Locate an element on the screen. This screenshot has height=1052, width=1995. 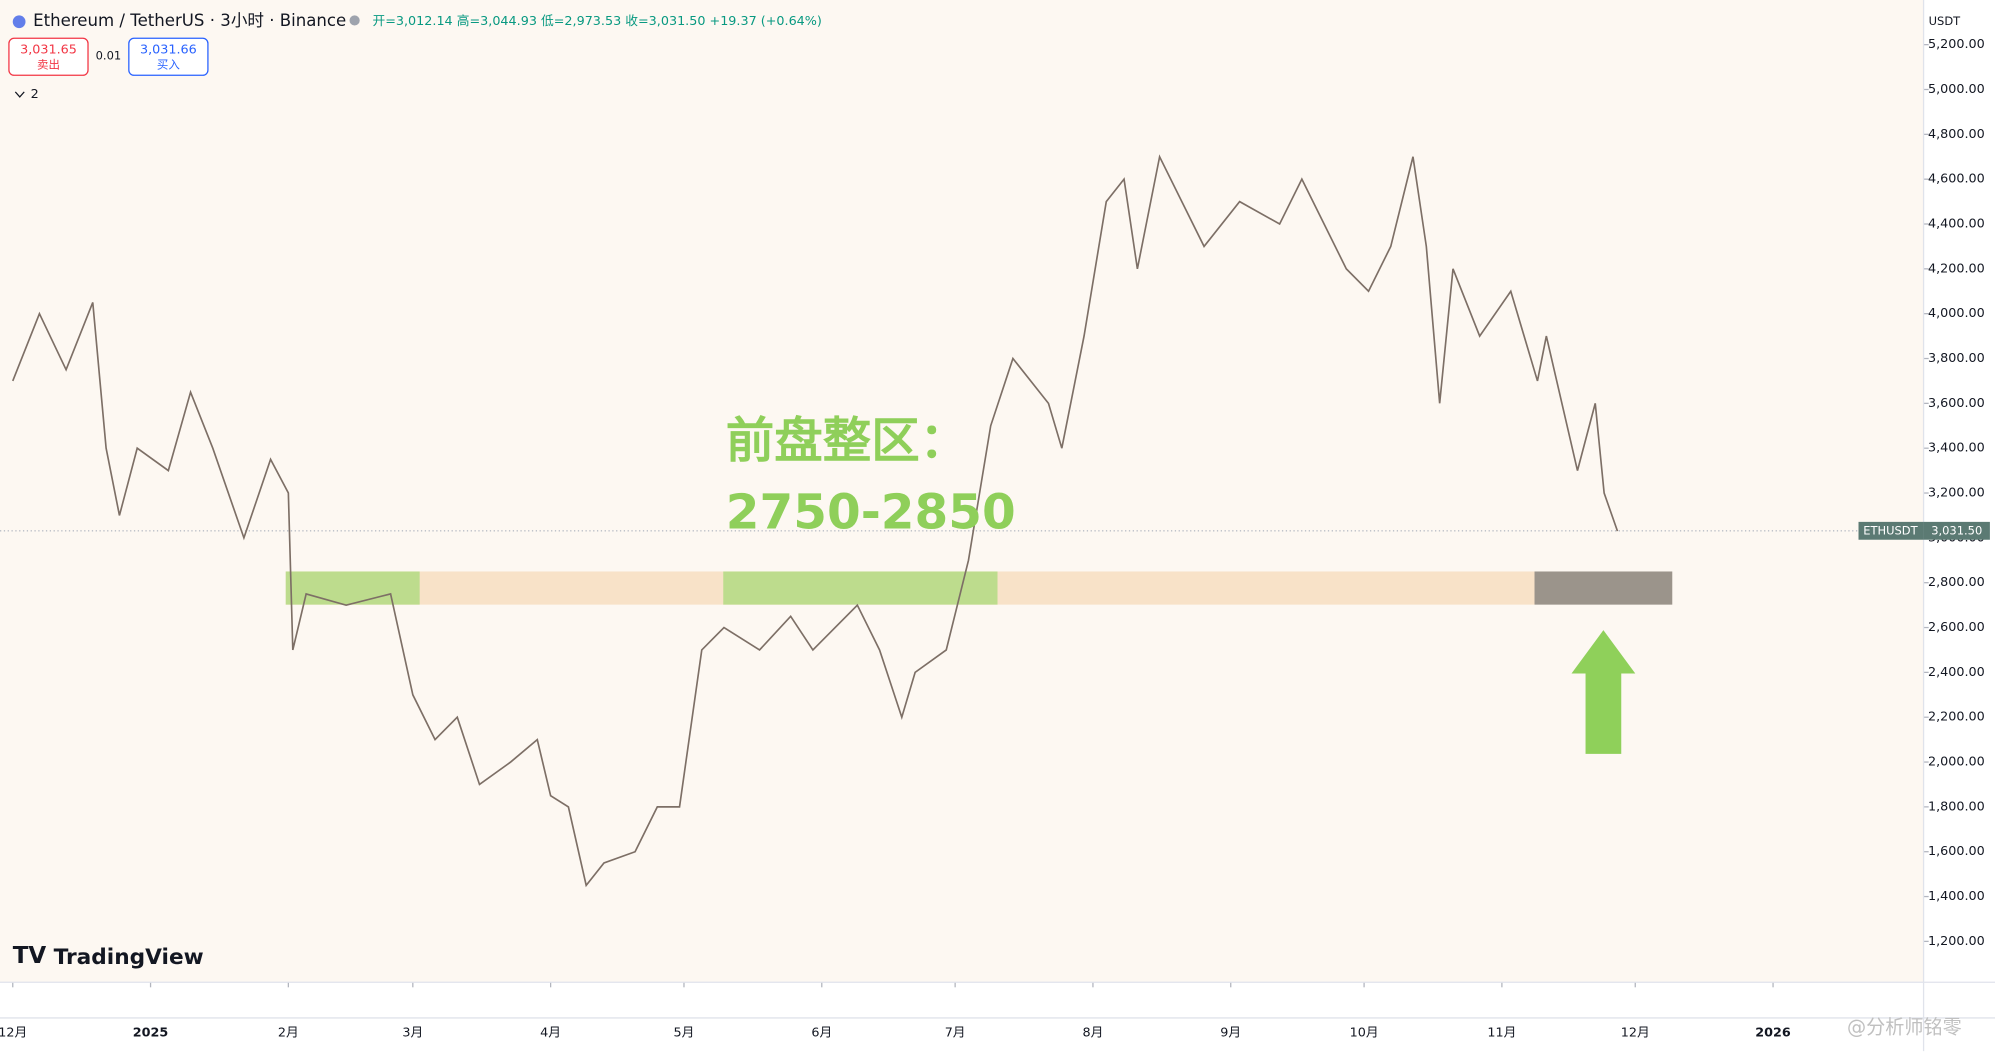
x-tick-label: 4月 is located at coordinates (550, 1033).